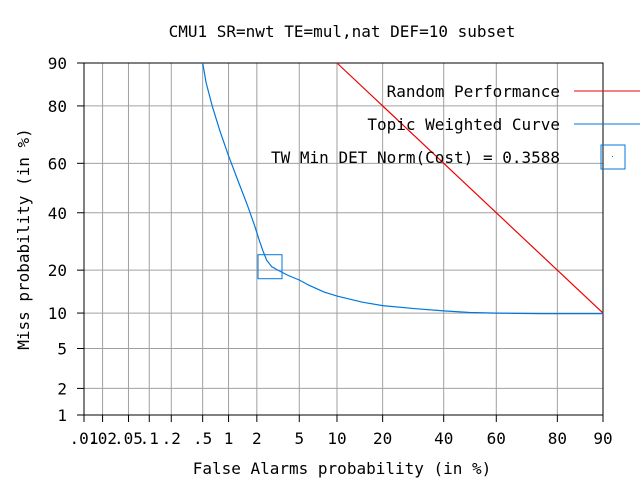 This screenshot has width=640, height=480. What do you see at coordinates (299, 438) in the screenshot?
I see `x-tick-label: 5` at bounding box center [299, 438].